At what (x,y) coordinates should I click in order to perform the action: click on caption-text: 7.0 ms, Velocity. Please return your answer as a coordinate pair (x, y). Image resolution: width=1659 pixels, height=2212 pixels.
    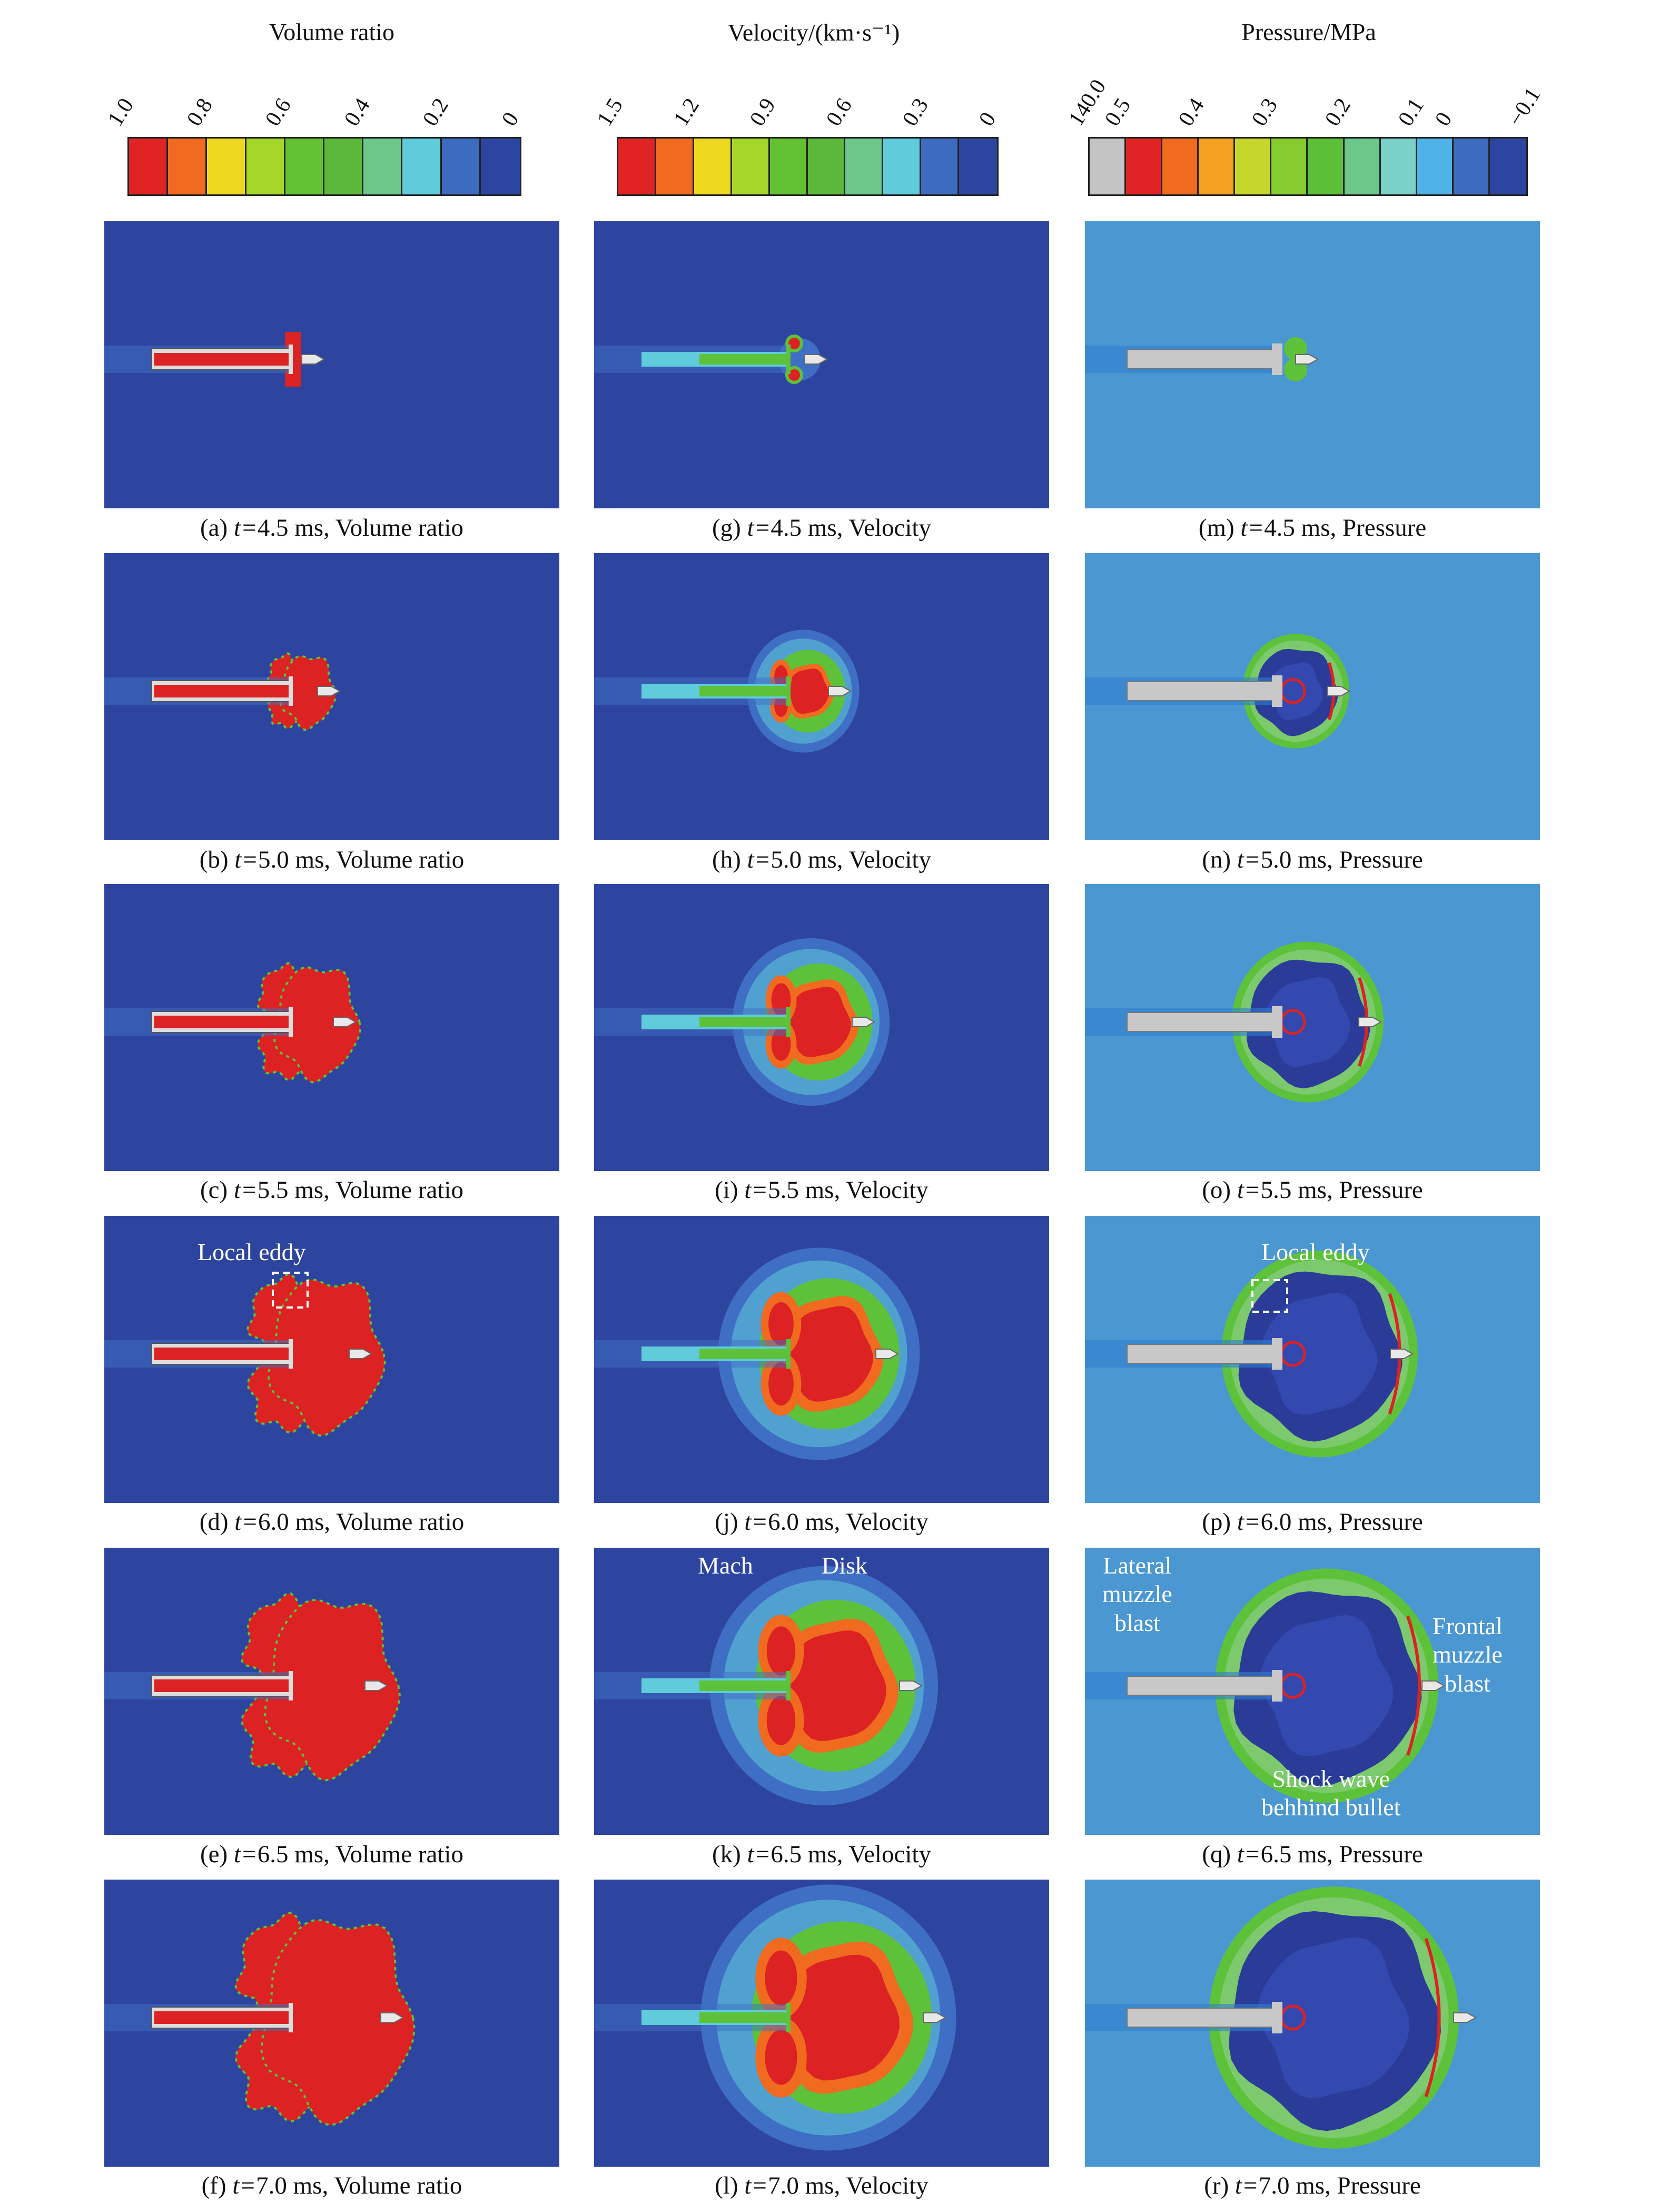
    Looking at the image, I should click on (848, 2185).